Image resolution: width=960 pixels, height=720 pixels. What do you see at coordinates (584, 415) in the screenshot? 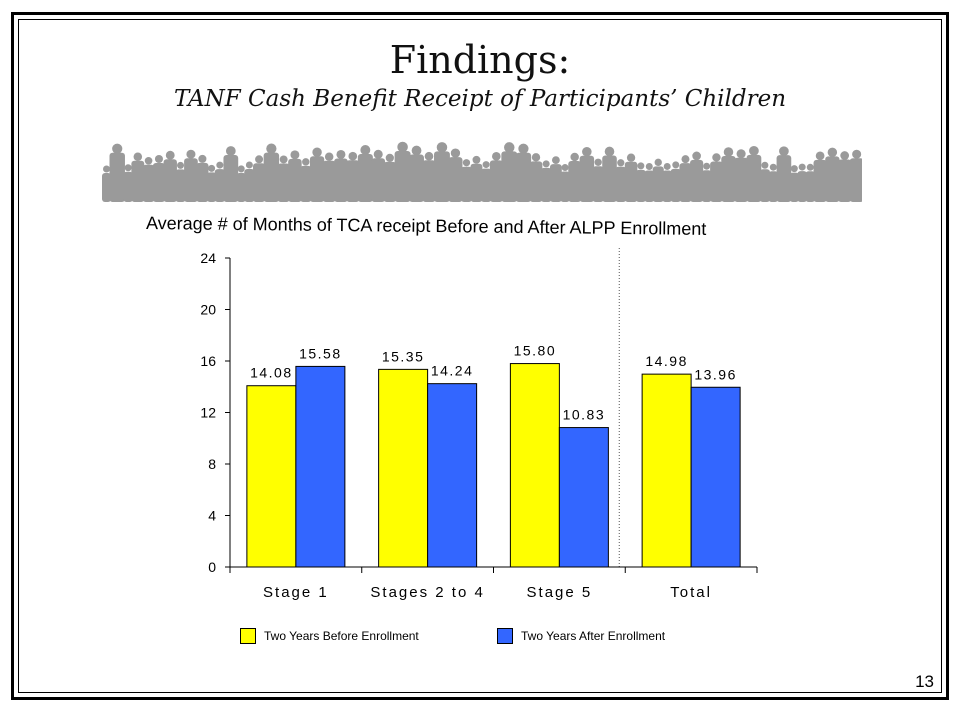
I see `data-label: 10.83` at bounding box center [584, 415].